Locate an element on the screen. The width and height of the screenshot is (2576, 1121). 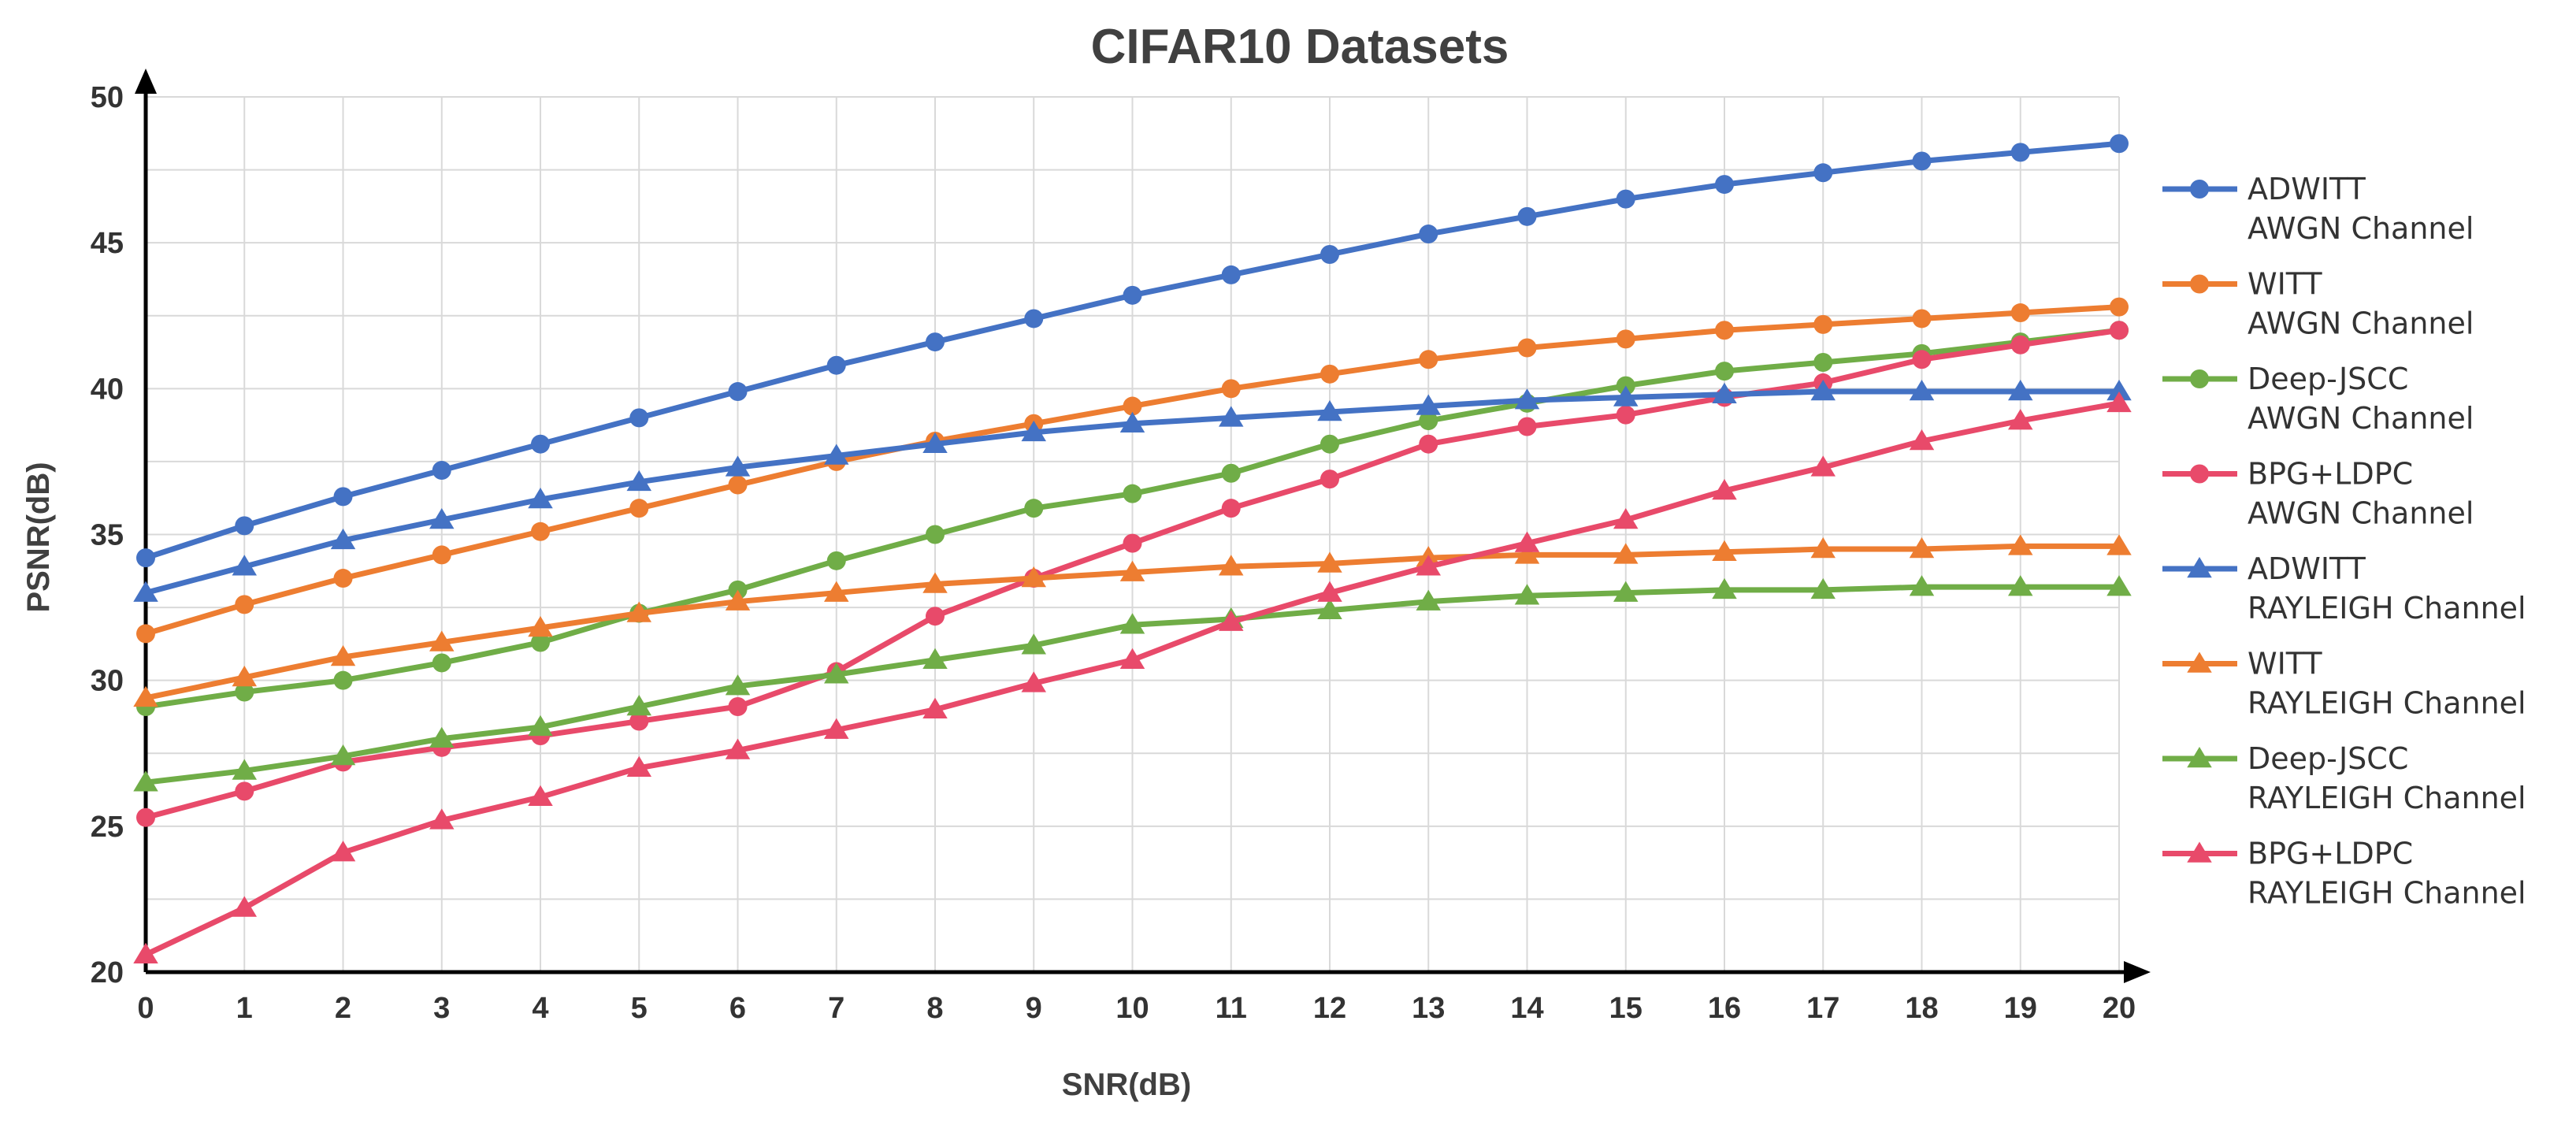
legend-entry: ADWITT AWGN Channel is located at coordinates (2318, 209).